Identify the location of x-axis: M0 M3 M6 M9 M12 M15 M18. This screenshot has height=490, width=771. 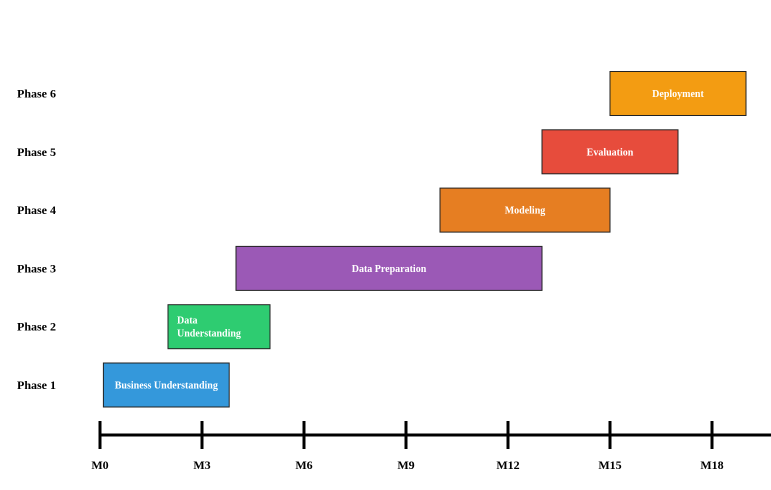
(431, 446).